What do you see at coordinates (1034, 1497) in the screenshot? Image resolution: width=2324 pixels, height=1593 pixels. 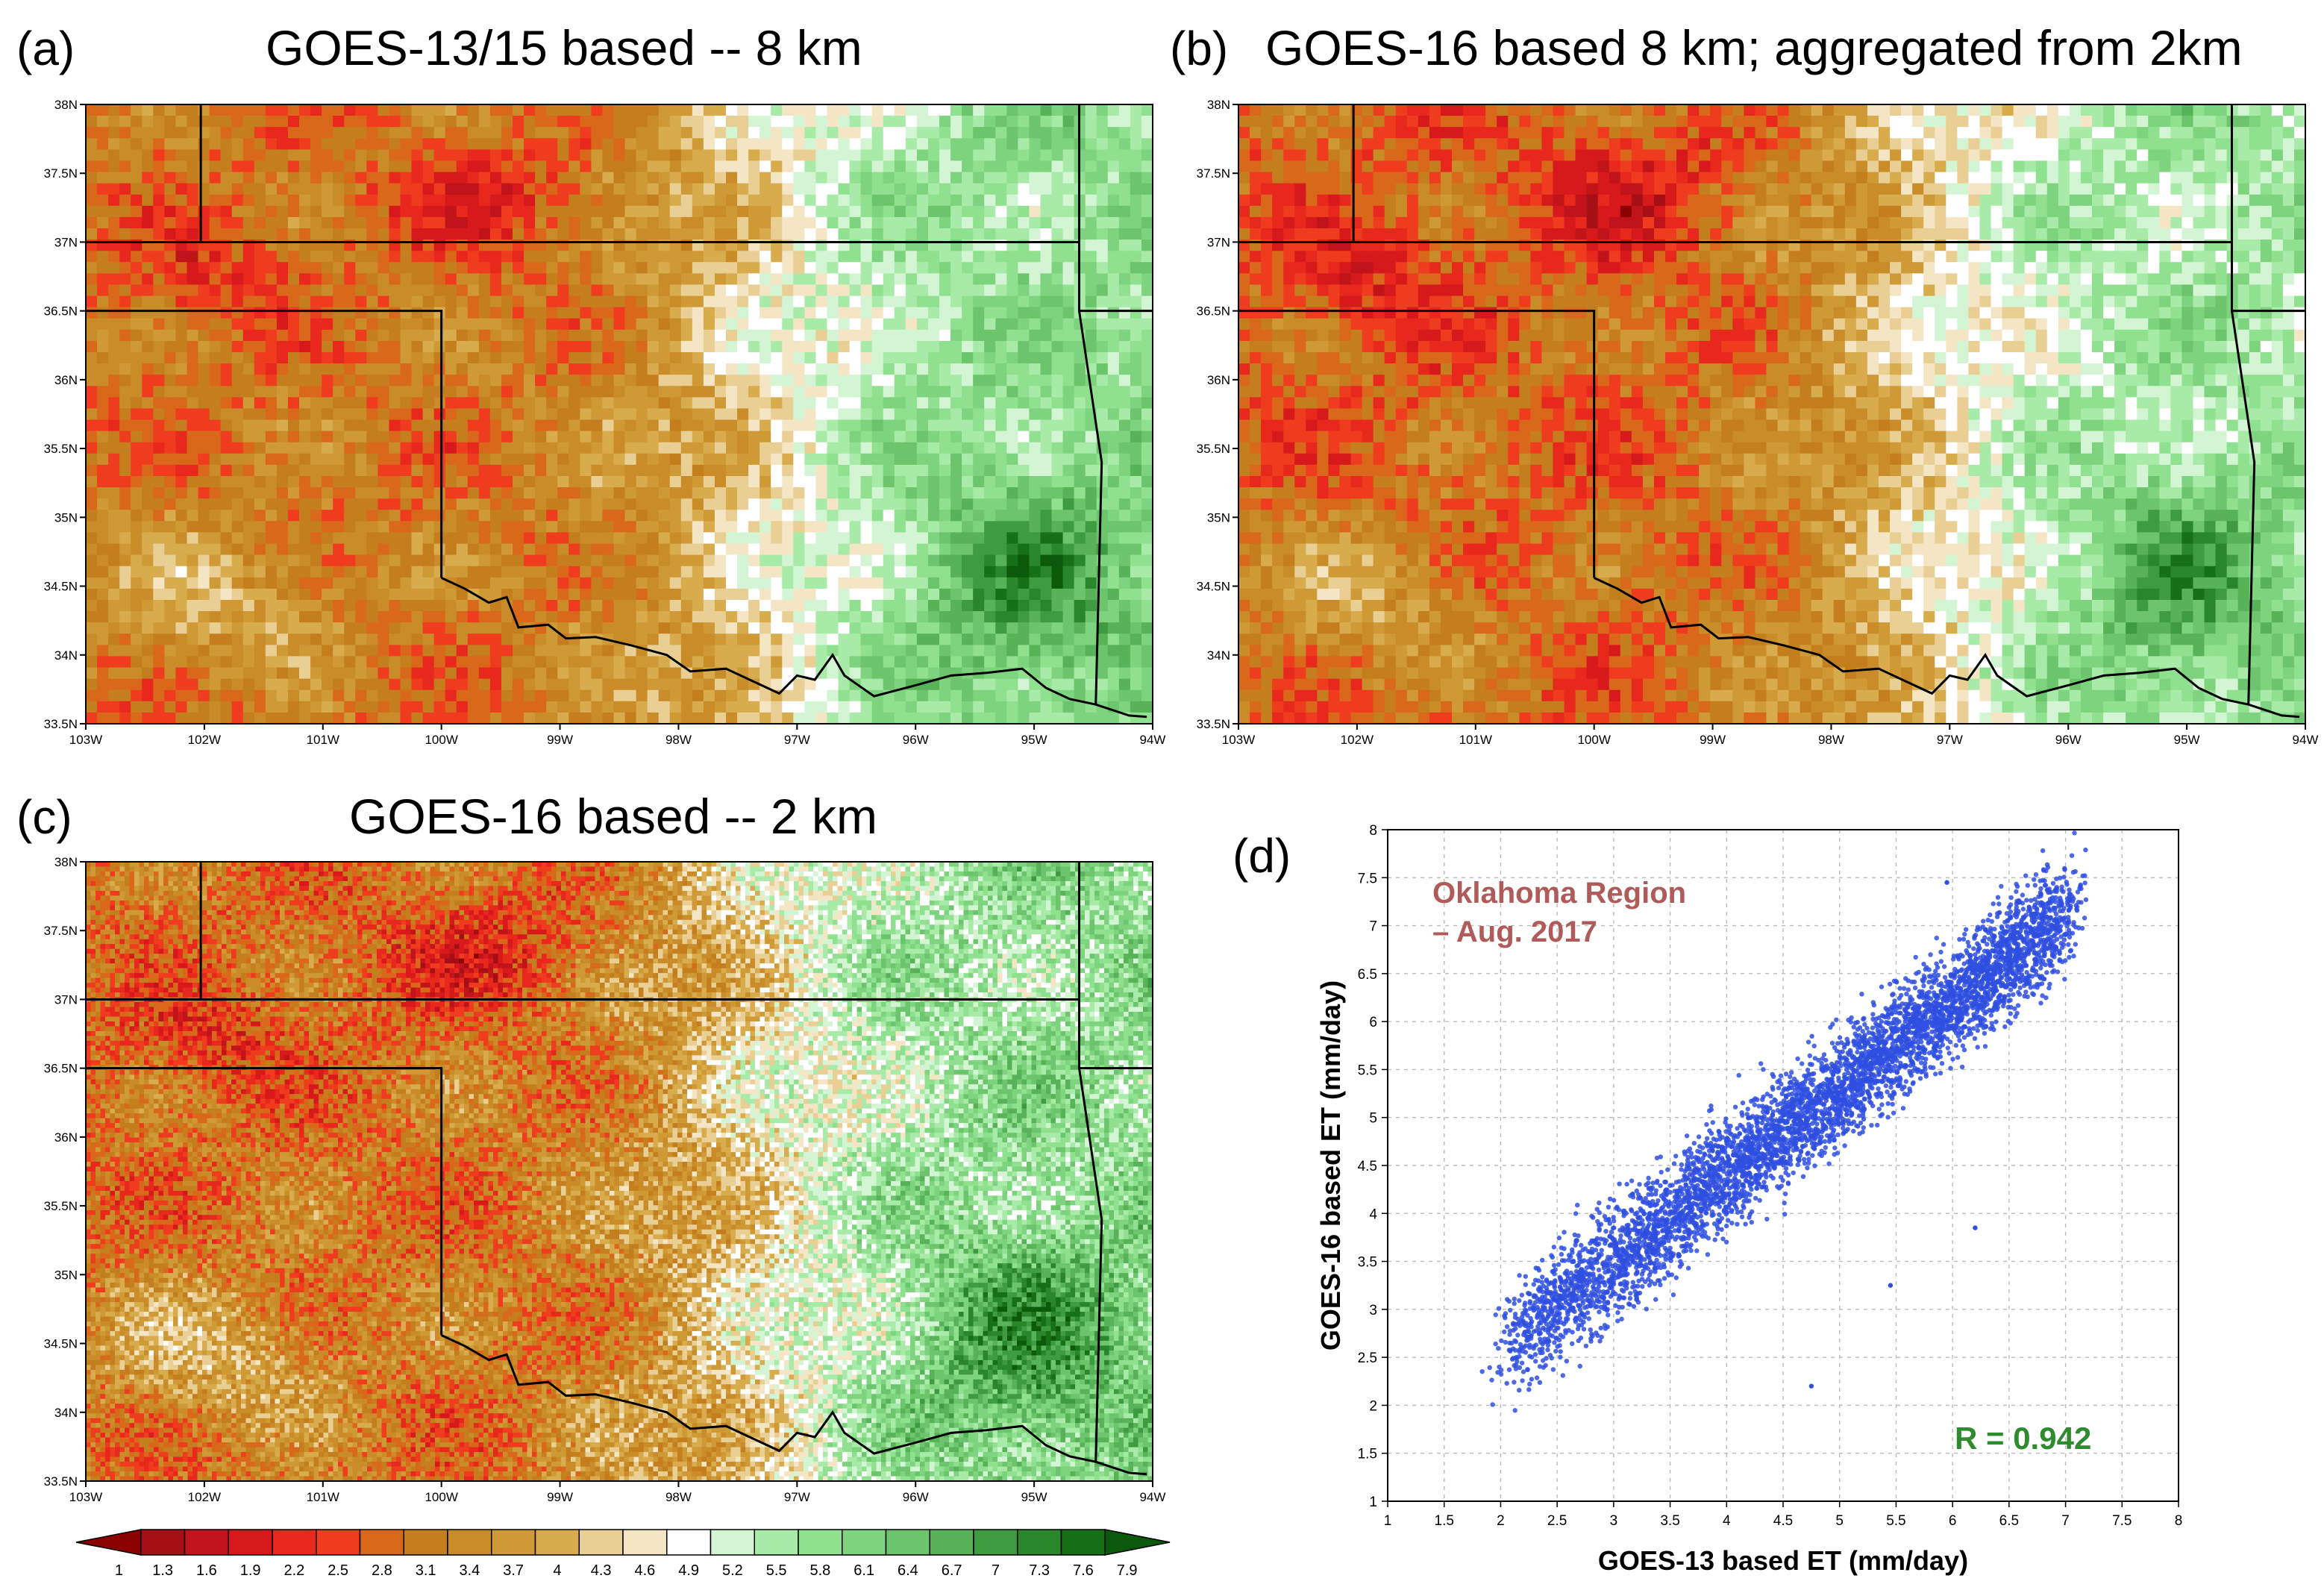 I see `lon-tick-label: 95W` at bounding box center [1034, 1497].